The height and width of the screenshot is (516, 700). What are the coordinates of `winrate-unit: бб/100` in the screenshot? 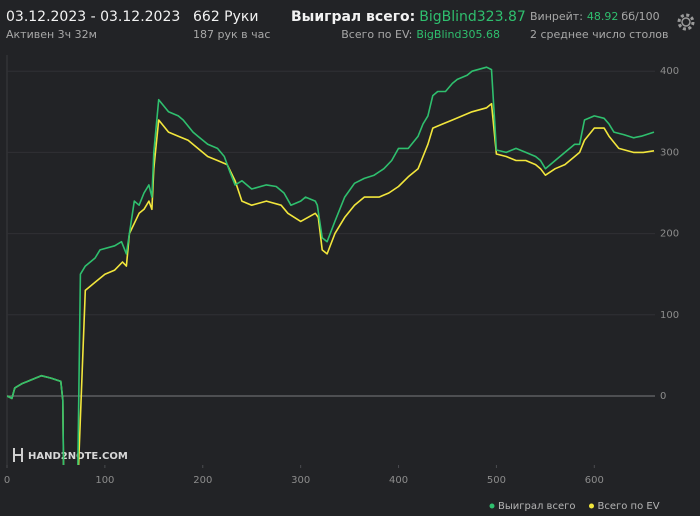 It's located at (640, 16).